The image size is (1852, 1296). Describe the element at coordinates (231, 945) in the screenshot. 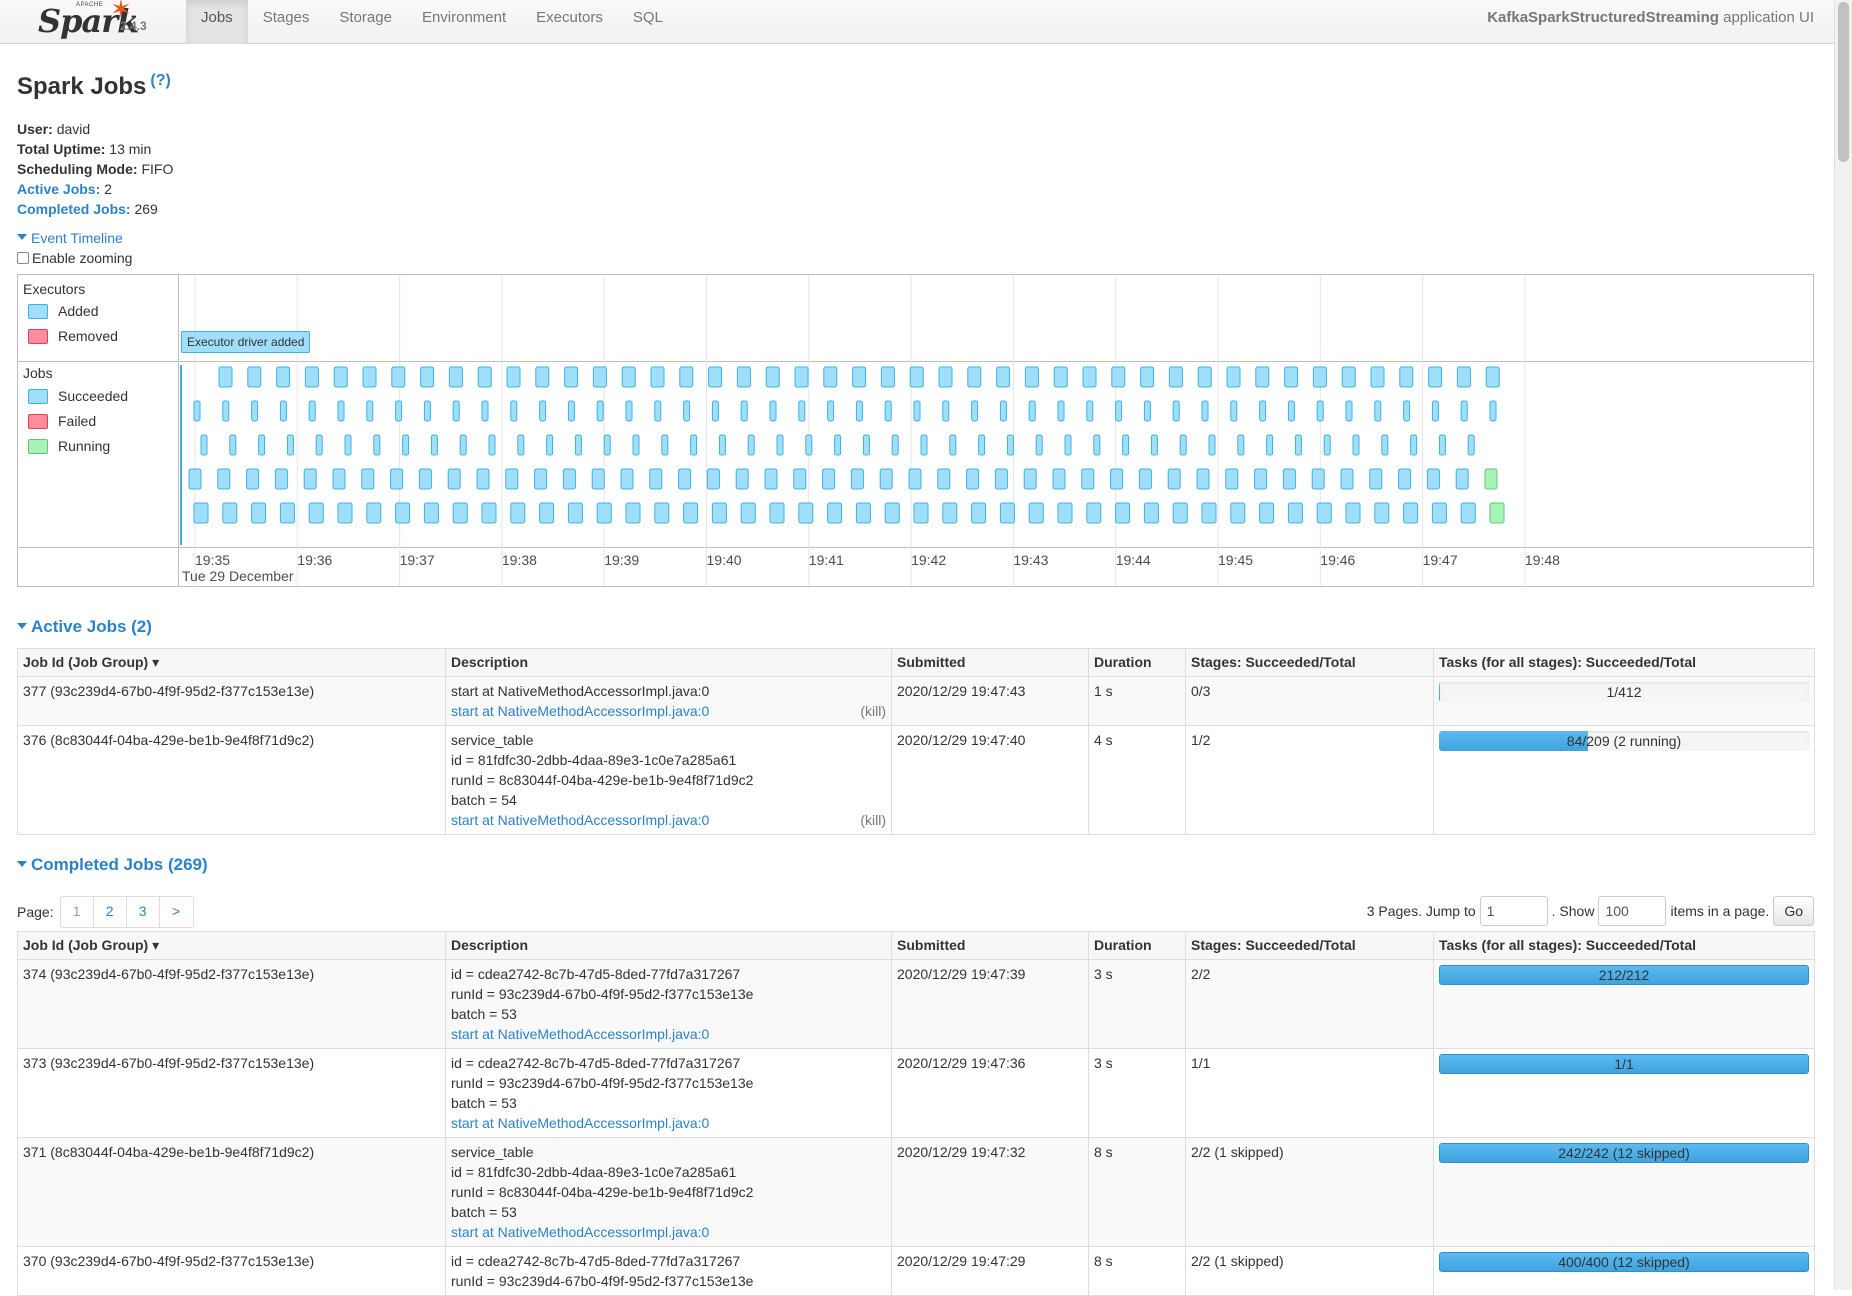

I see `column-header: Job Id (Job Group) ▾` at that location.